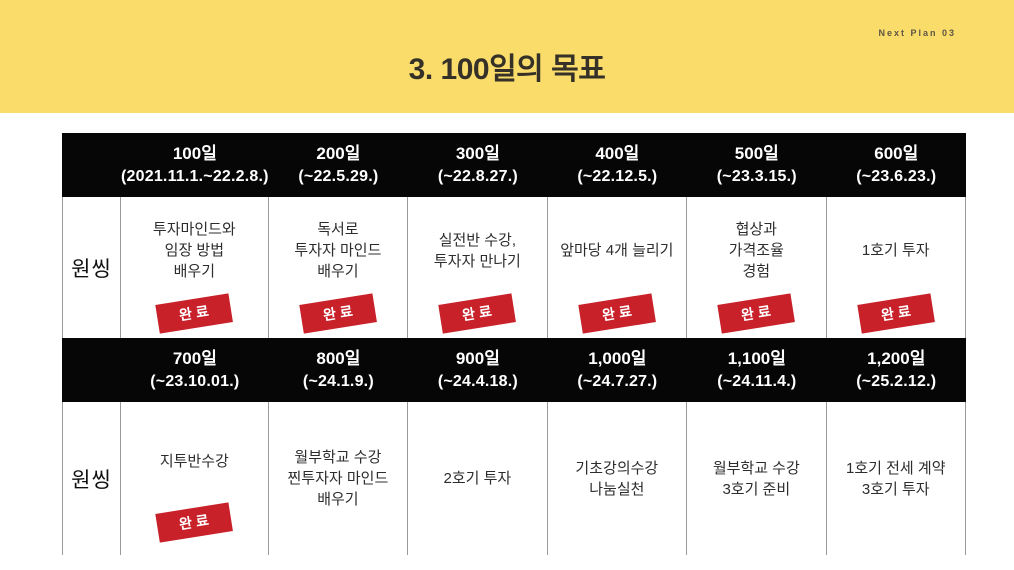 The image size is (1014, 570). What do you see at coordinates (478, 165) in the screenshot?
I see `header-300days: 300일 (~22.8.27.)` at bounding box center [478, 165].